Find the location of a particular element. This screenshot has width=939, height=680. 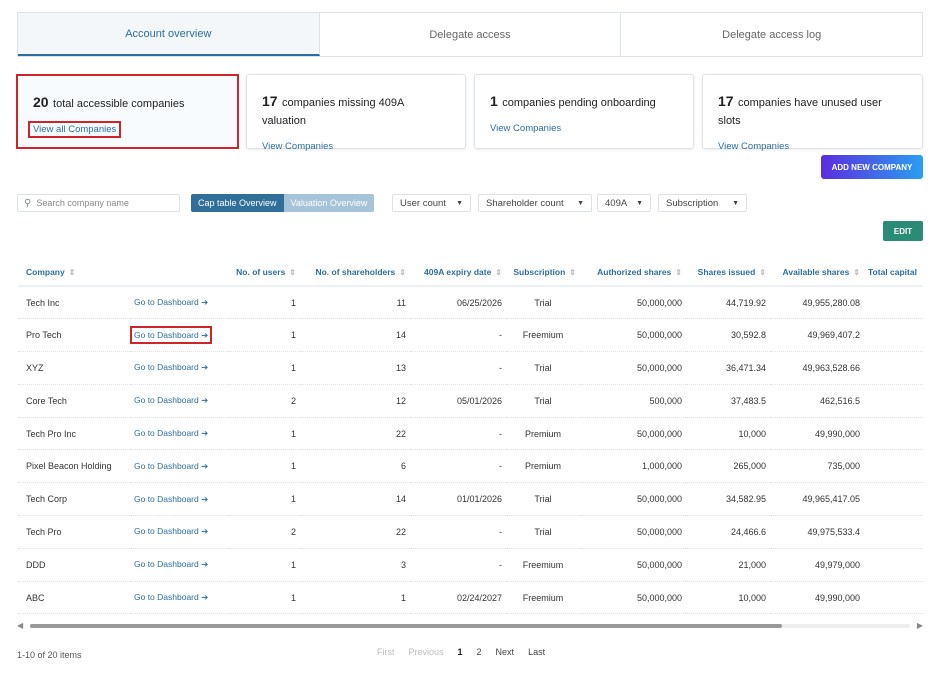

view-toggle: Cap table Overview Valuation Overview is located at coordinates (283, 203).